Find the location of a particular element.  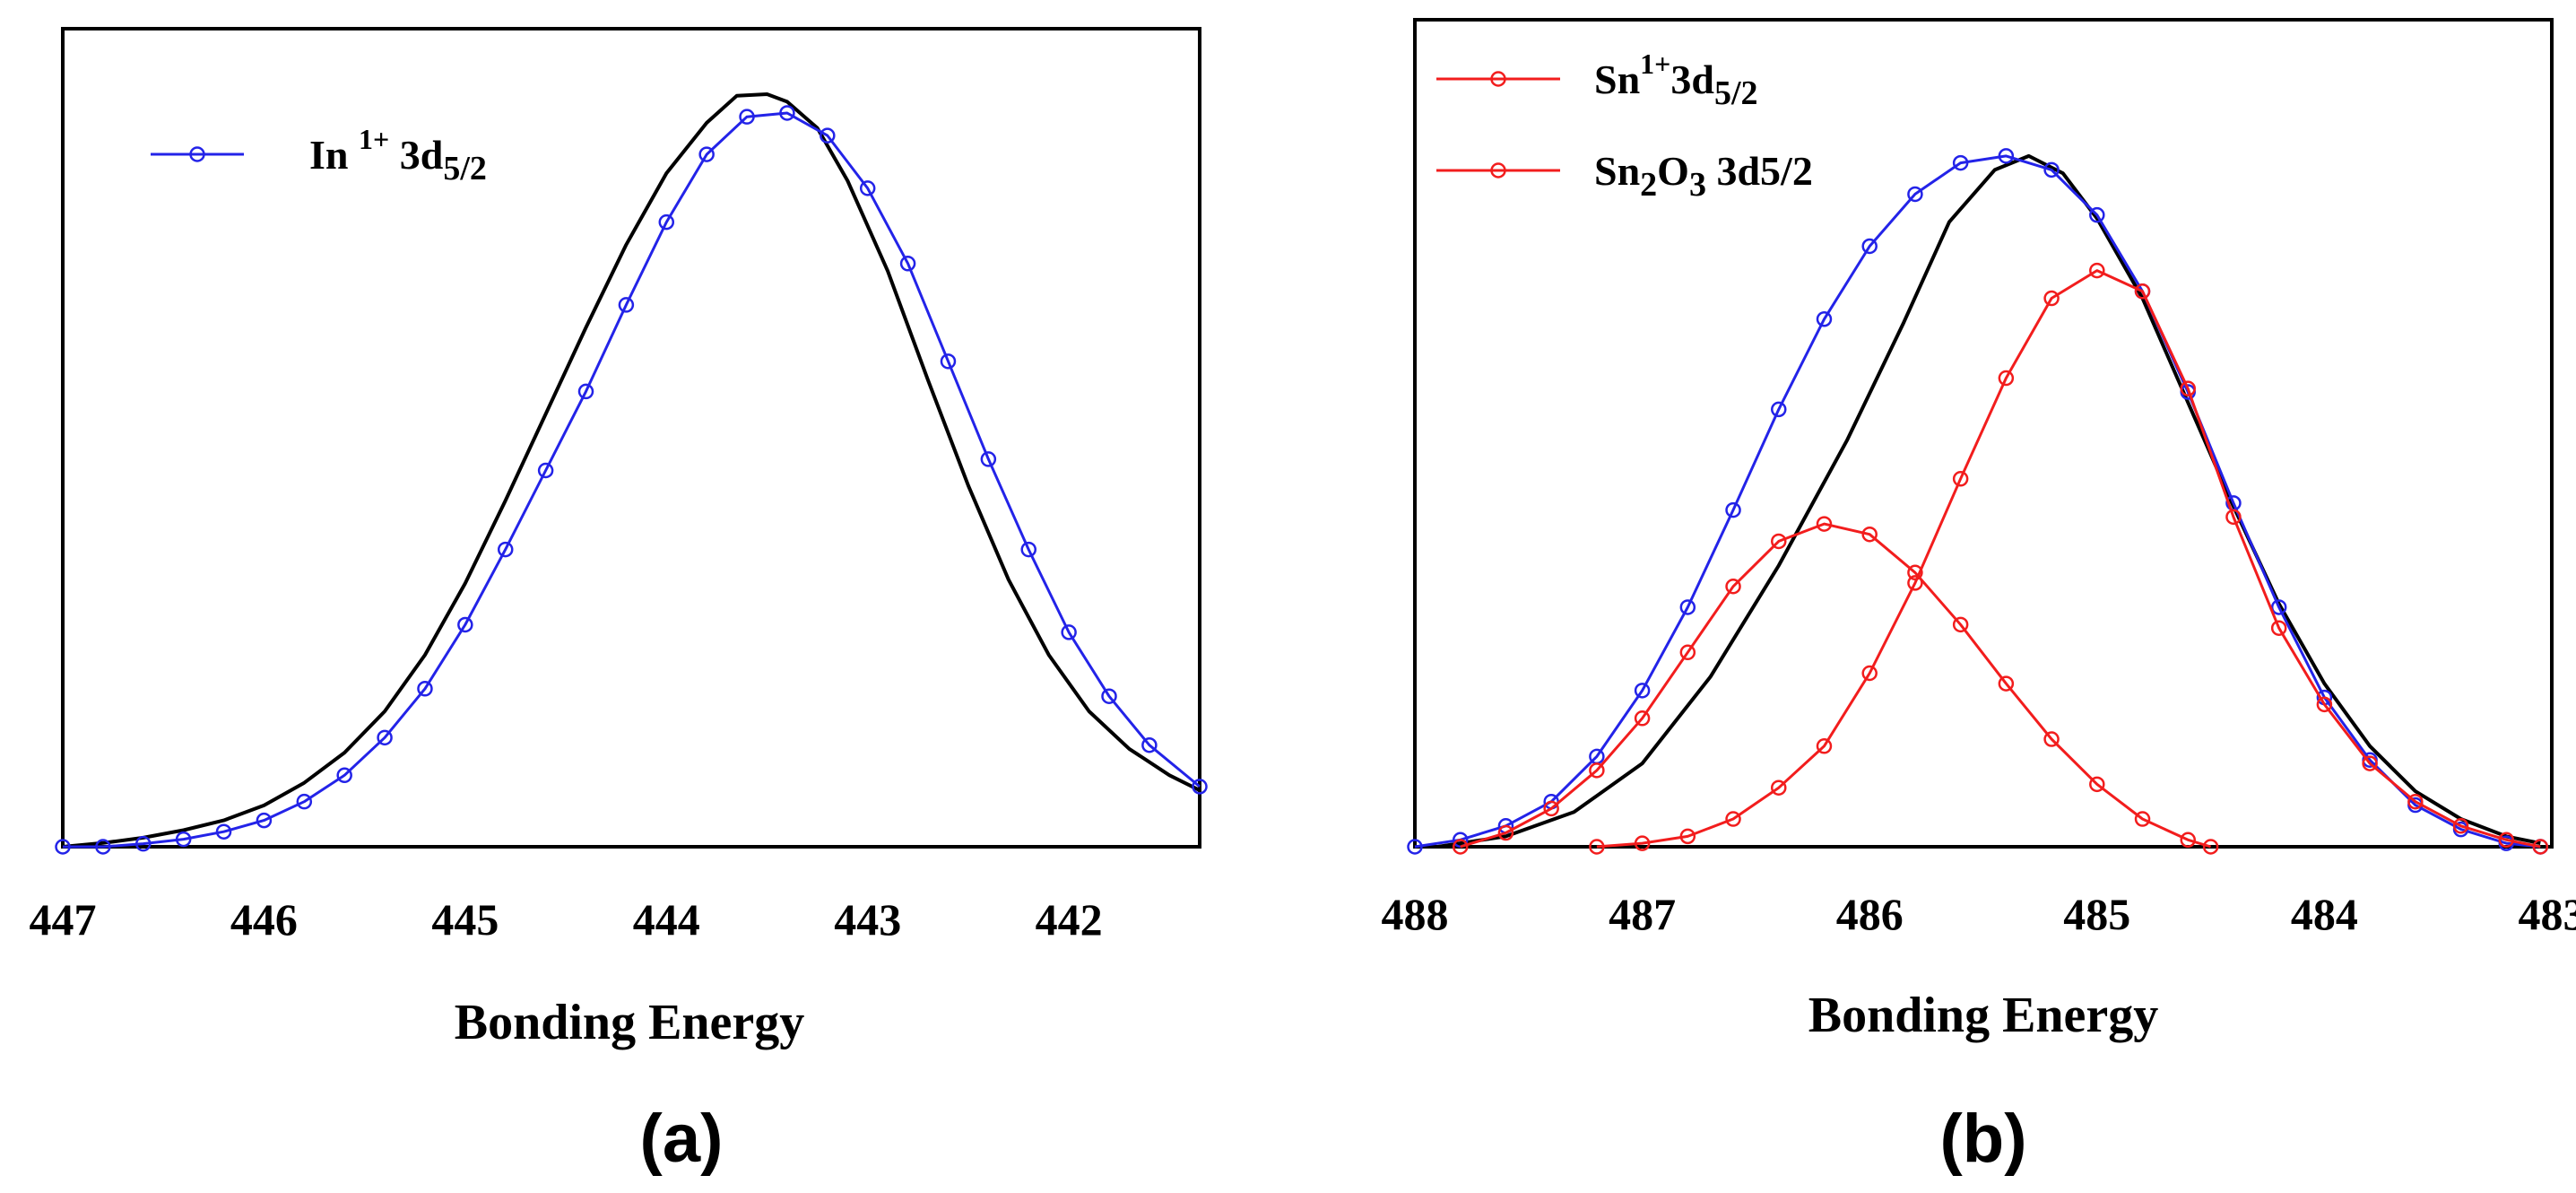

xtick-label: 445 is located at coordinates (465, 920).